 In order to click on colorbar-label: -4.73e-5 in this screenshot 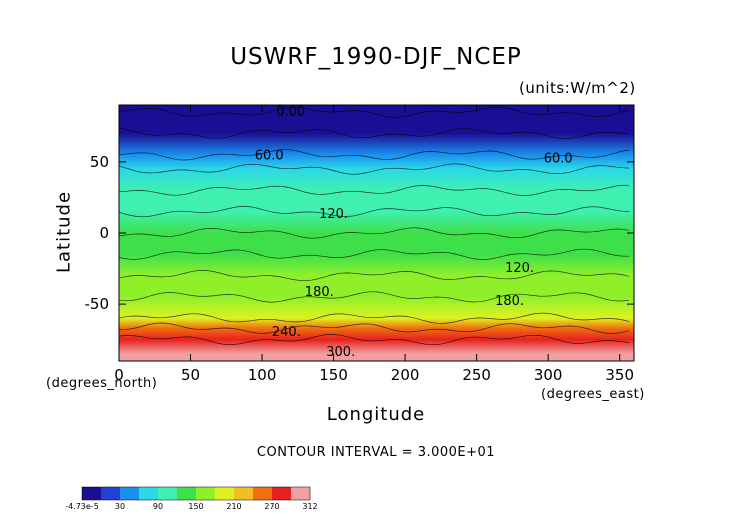, I will do `click(82, 506)`.